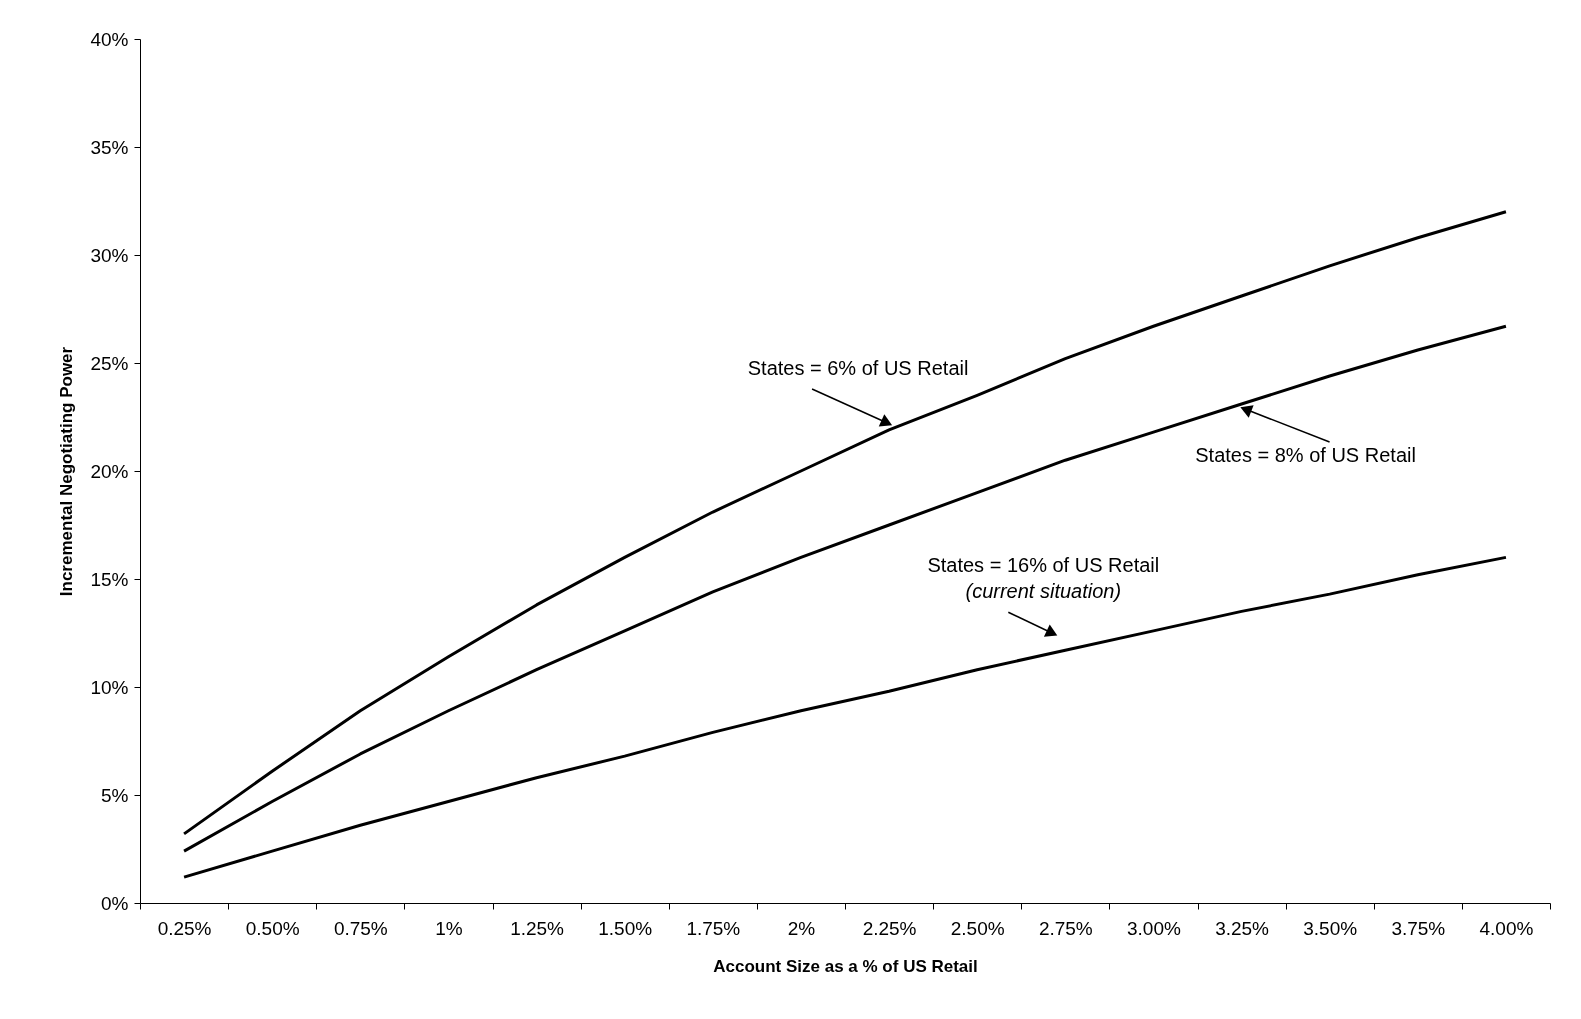 The width and height of the screenshot is (1581, 1019). Describe the element at coordinates (360, 928) in the screenshot. I see `x-tick-label: 0.75%` at that location.